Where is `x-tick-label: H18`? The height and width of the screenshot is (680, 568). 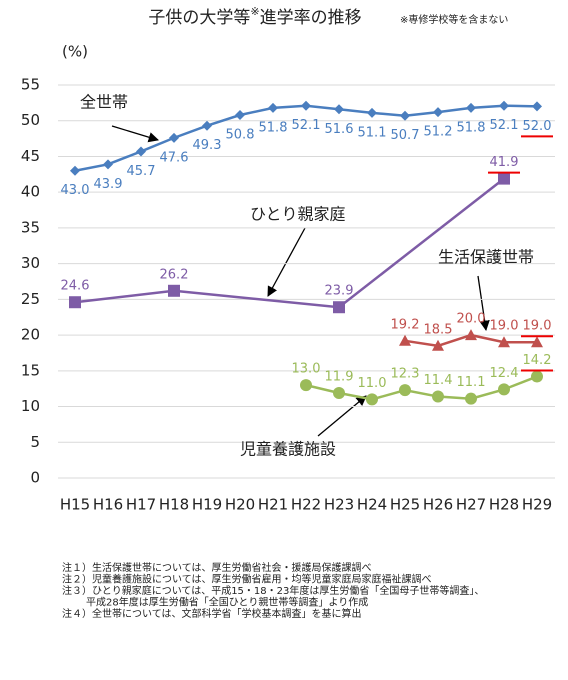 x-tick-label: H18 is located at coordinates (174, 505).